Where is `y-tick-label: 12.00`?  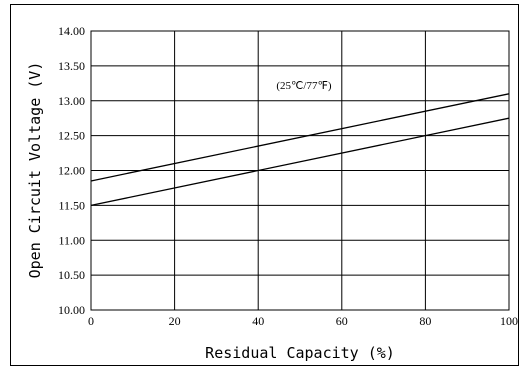
y-tick-label: 12.00 is located at coordinates (71, 171).